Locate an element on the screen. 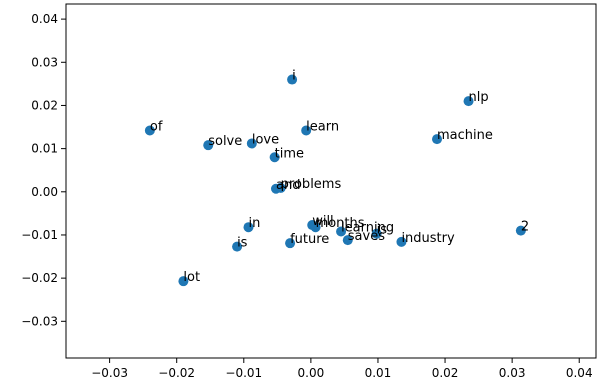  x-tick-label: −0.02 is located at coordinates (176, 373).